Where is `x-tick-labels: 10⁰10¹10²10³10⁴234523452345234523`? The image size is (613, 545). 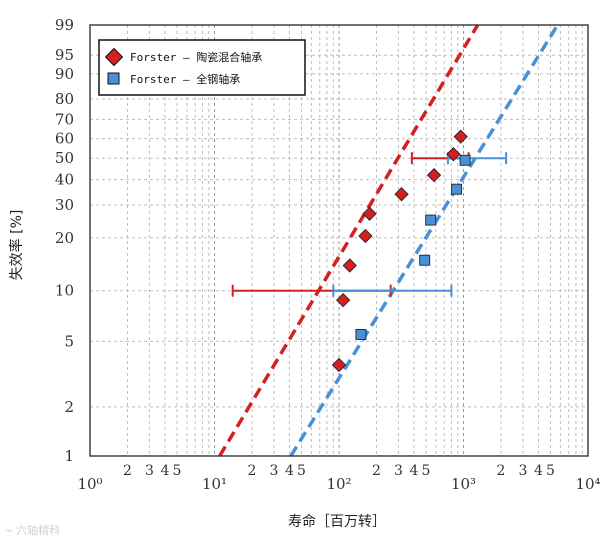
x-tick-labels: 10⁰10¹10²10³10⁴234523452345234523 is located at coordinates (338, 478).